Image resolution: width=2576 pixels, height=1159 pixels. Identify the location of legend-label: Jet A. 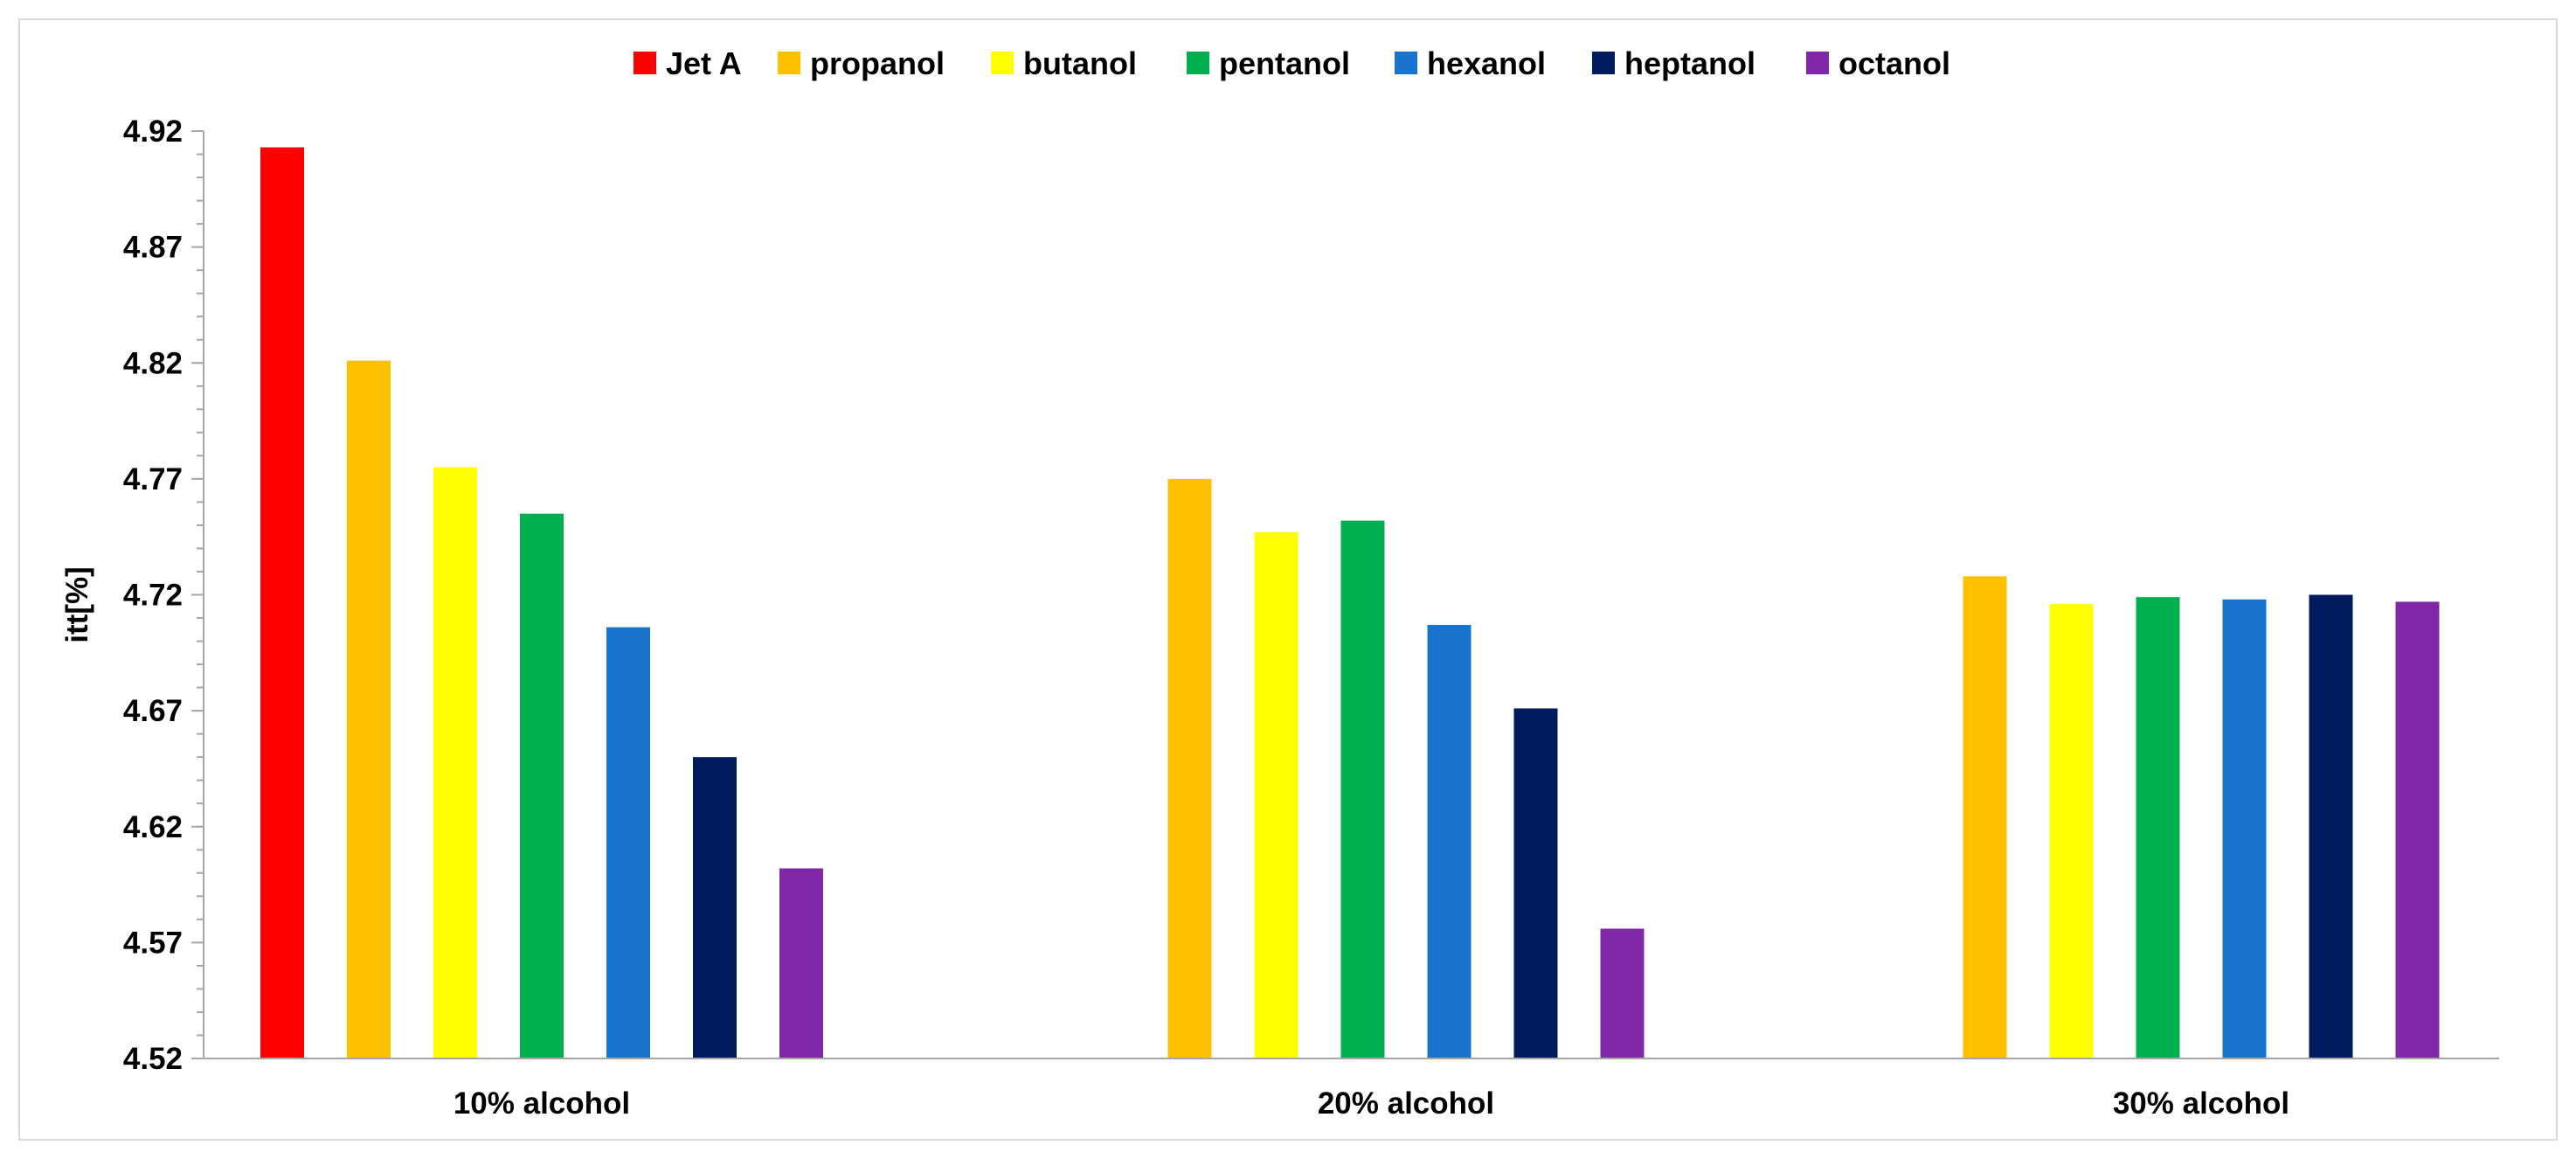
(704, 63).